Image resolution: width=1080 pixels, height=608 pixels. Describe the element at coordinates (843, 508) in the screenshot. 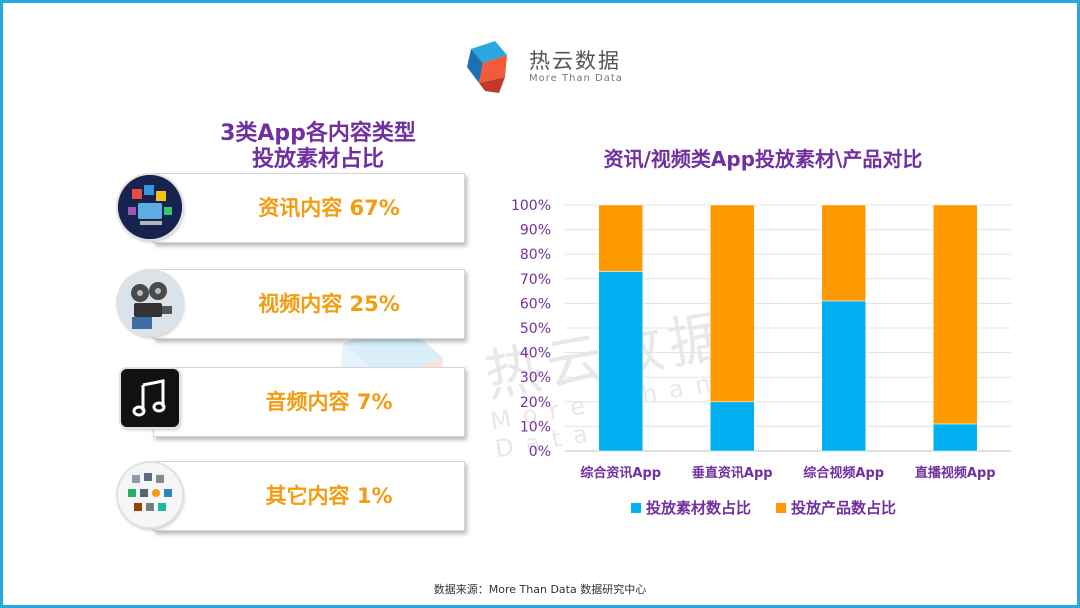

I see `legend-label: 投放产品数占比` at that location.